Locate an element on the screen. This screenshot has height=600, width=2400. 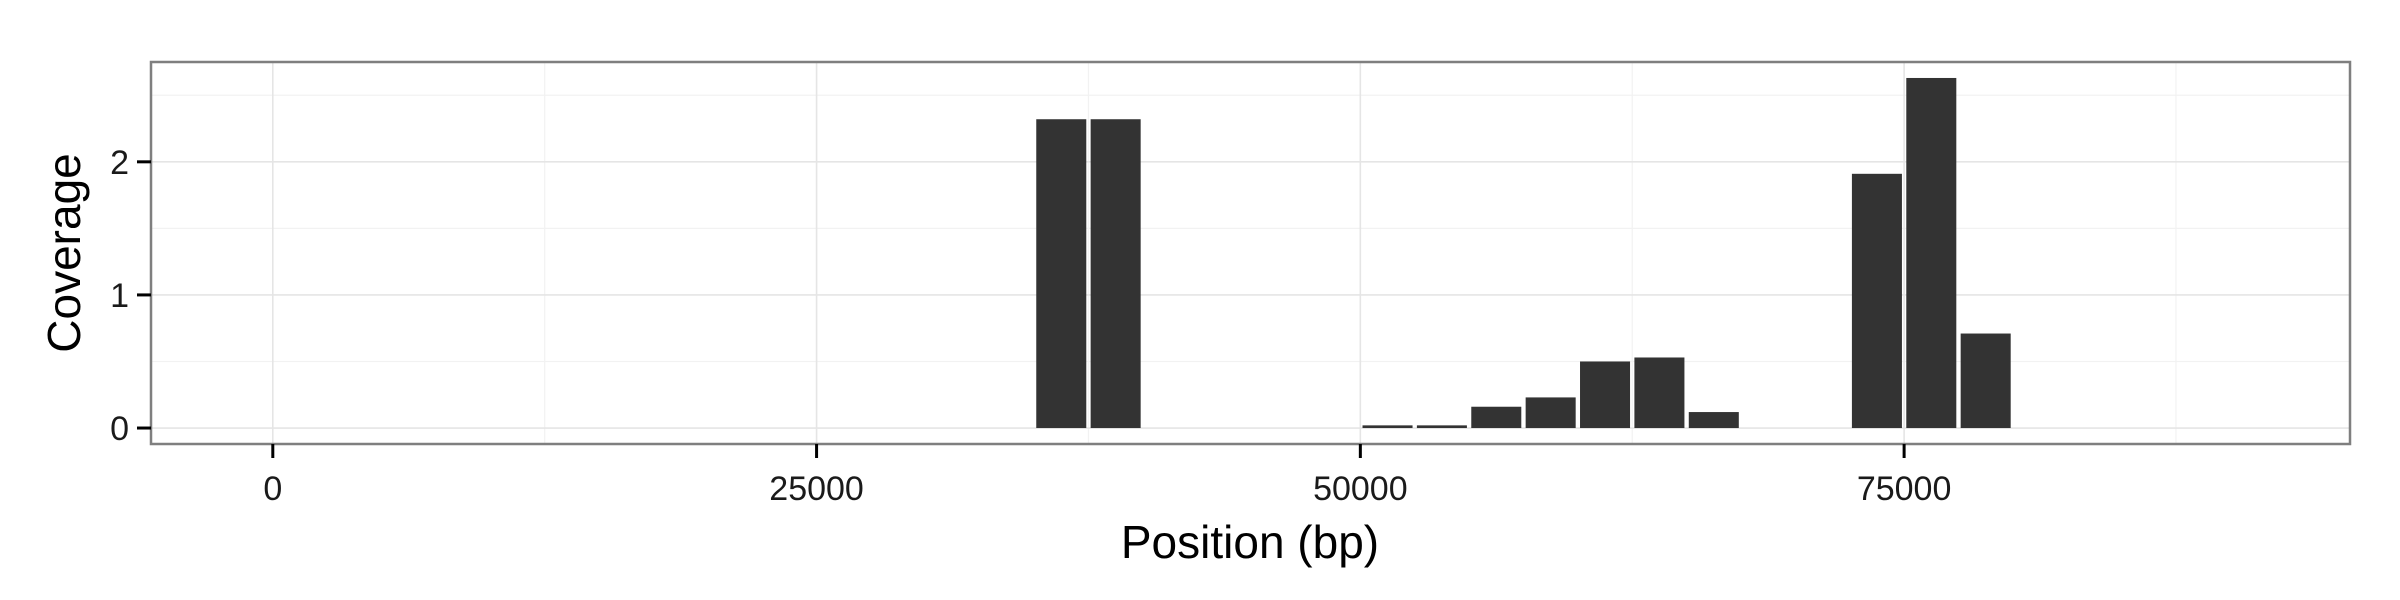
x-tick-label: 25000 is located at coordinates (816, 489).